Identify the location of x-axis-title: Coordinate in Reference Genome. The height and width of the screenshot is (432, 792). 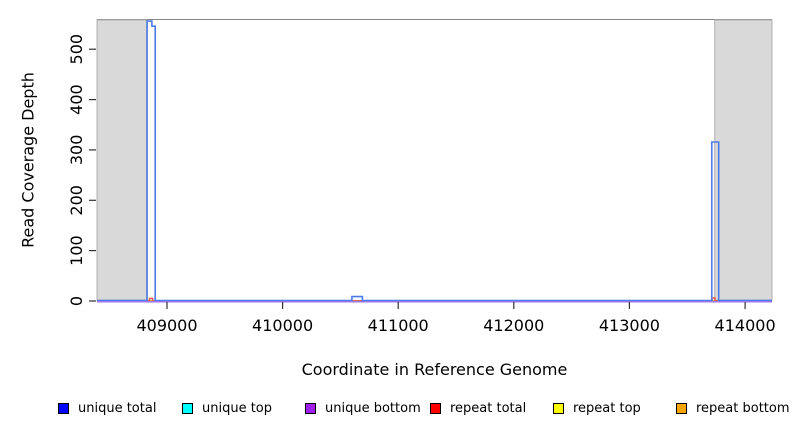
(434, 369).